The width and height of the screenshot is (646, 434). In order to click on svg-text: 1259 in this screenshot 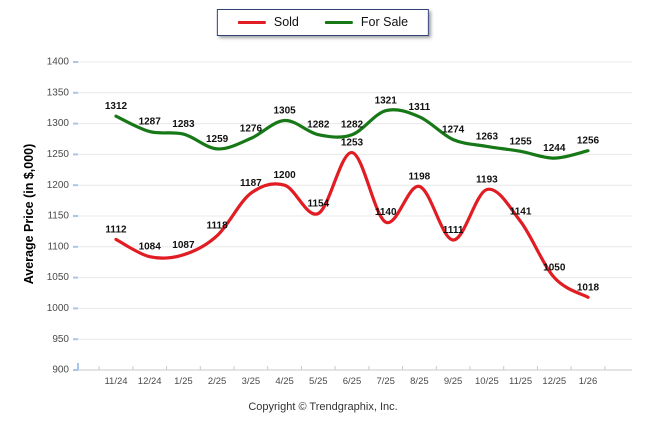, I will do `click(217, 139)`.